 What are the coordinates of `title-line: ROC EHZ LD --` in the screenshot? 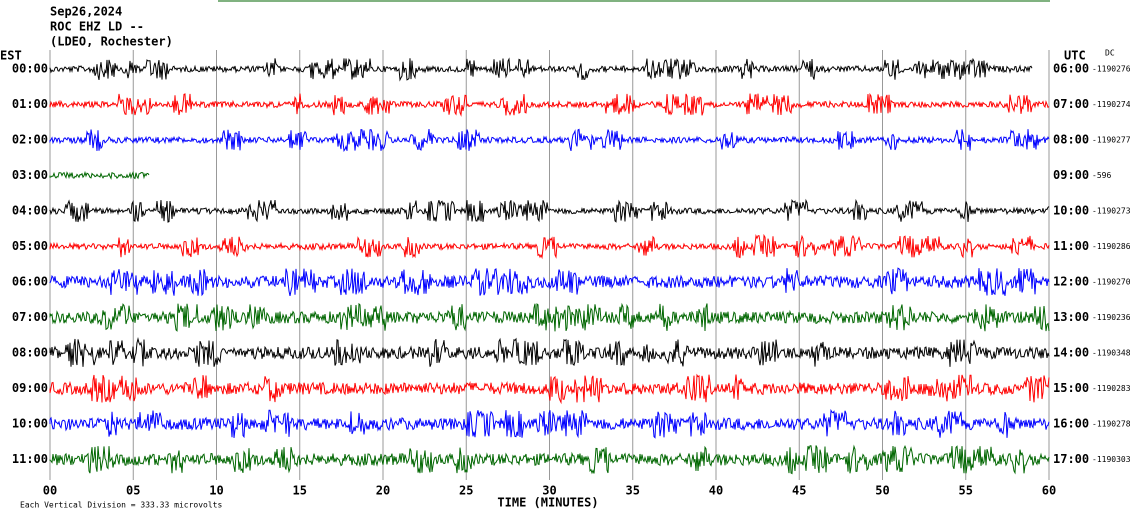 It's located at (97, 27).